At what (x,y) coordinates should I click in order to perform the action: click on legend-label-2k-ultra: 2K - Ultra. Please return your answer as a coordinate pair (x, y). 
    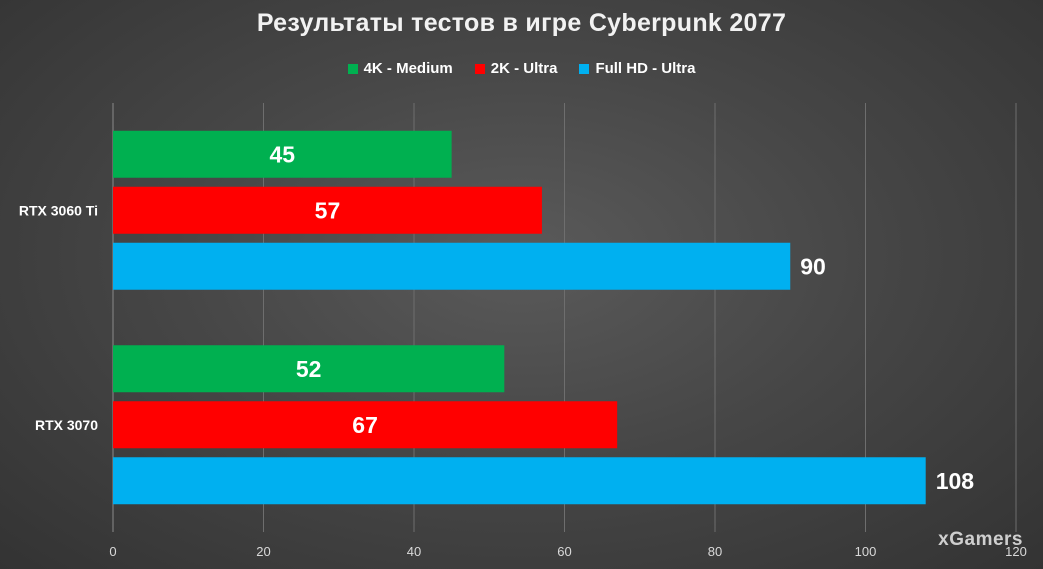
    Looking at the image, I should click on (524, 68).